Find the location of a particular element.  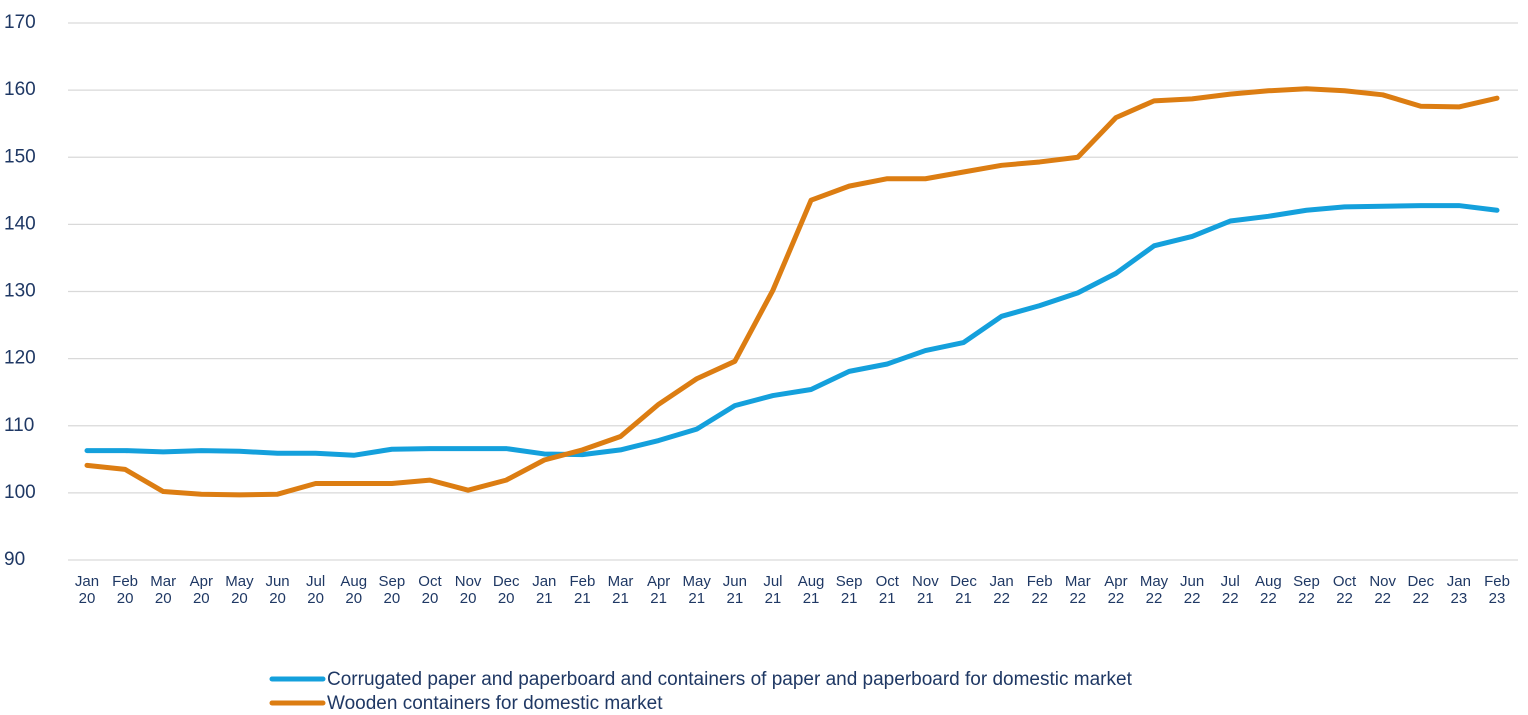

x-tick-label: Oct 21 is located at coordinates (887, 590).